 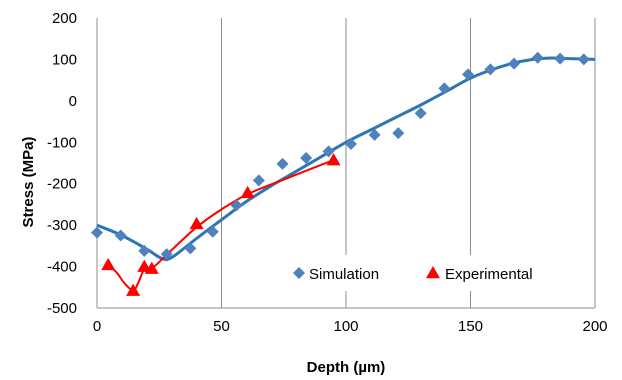 I want to click on y-tick-label: 100, so click(x=64, y=59).